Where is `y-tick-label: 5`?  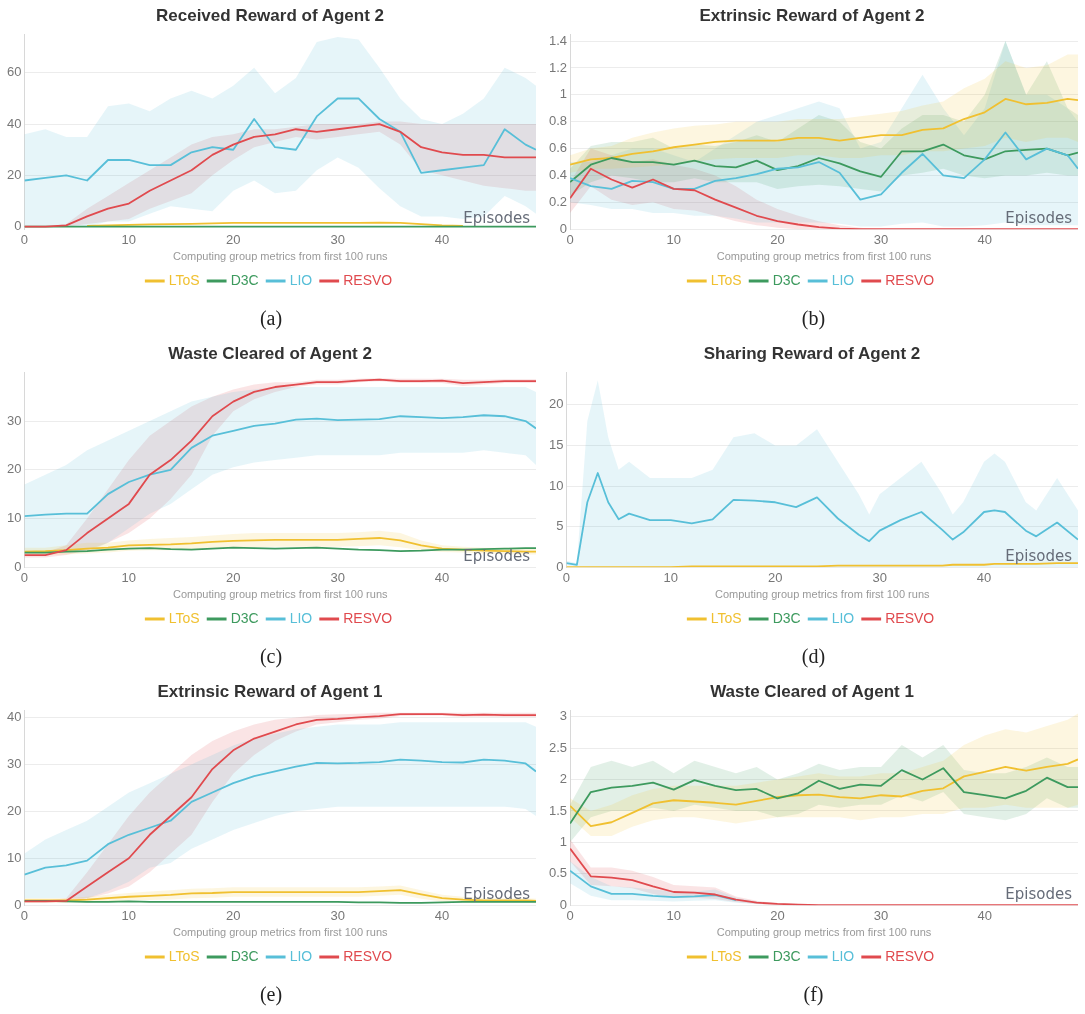 y-tick-label: 5 is located at coordinates (560, 526).